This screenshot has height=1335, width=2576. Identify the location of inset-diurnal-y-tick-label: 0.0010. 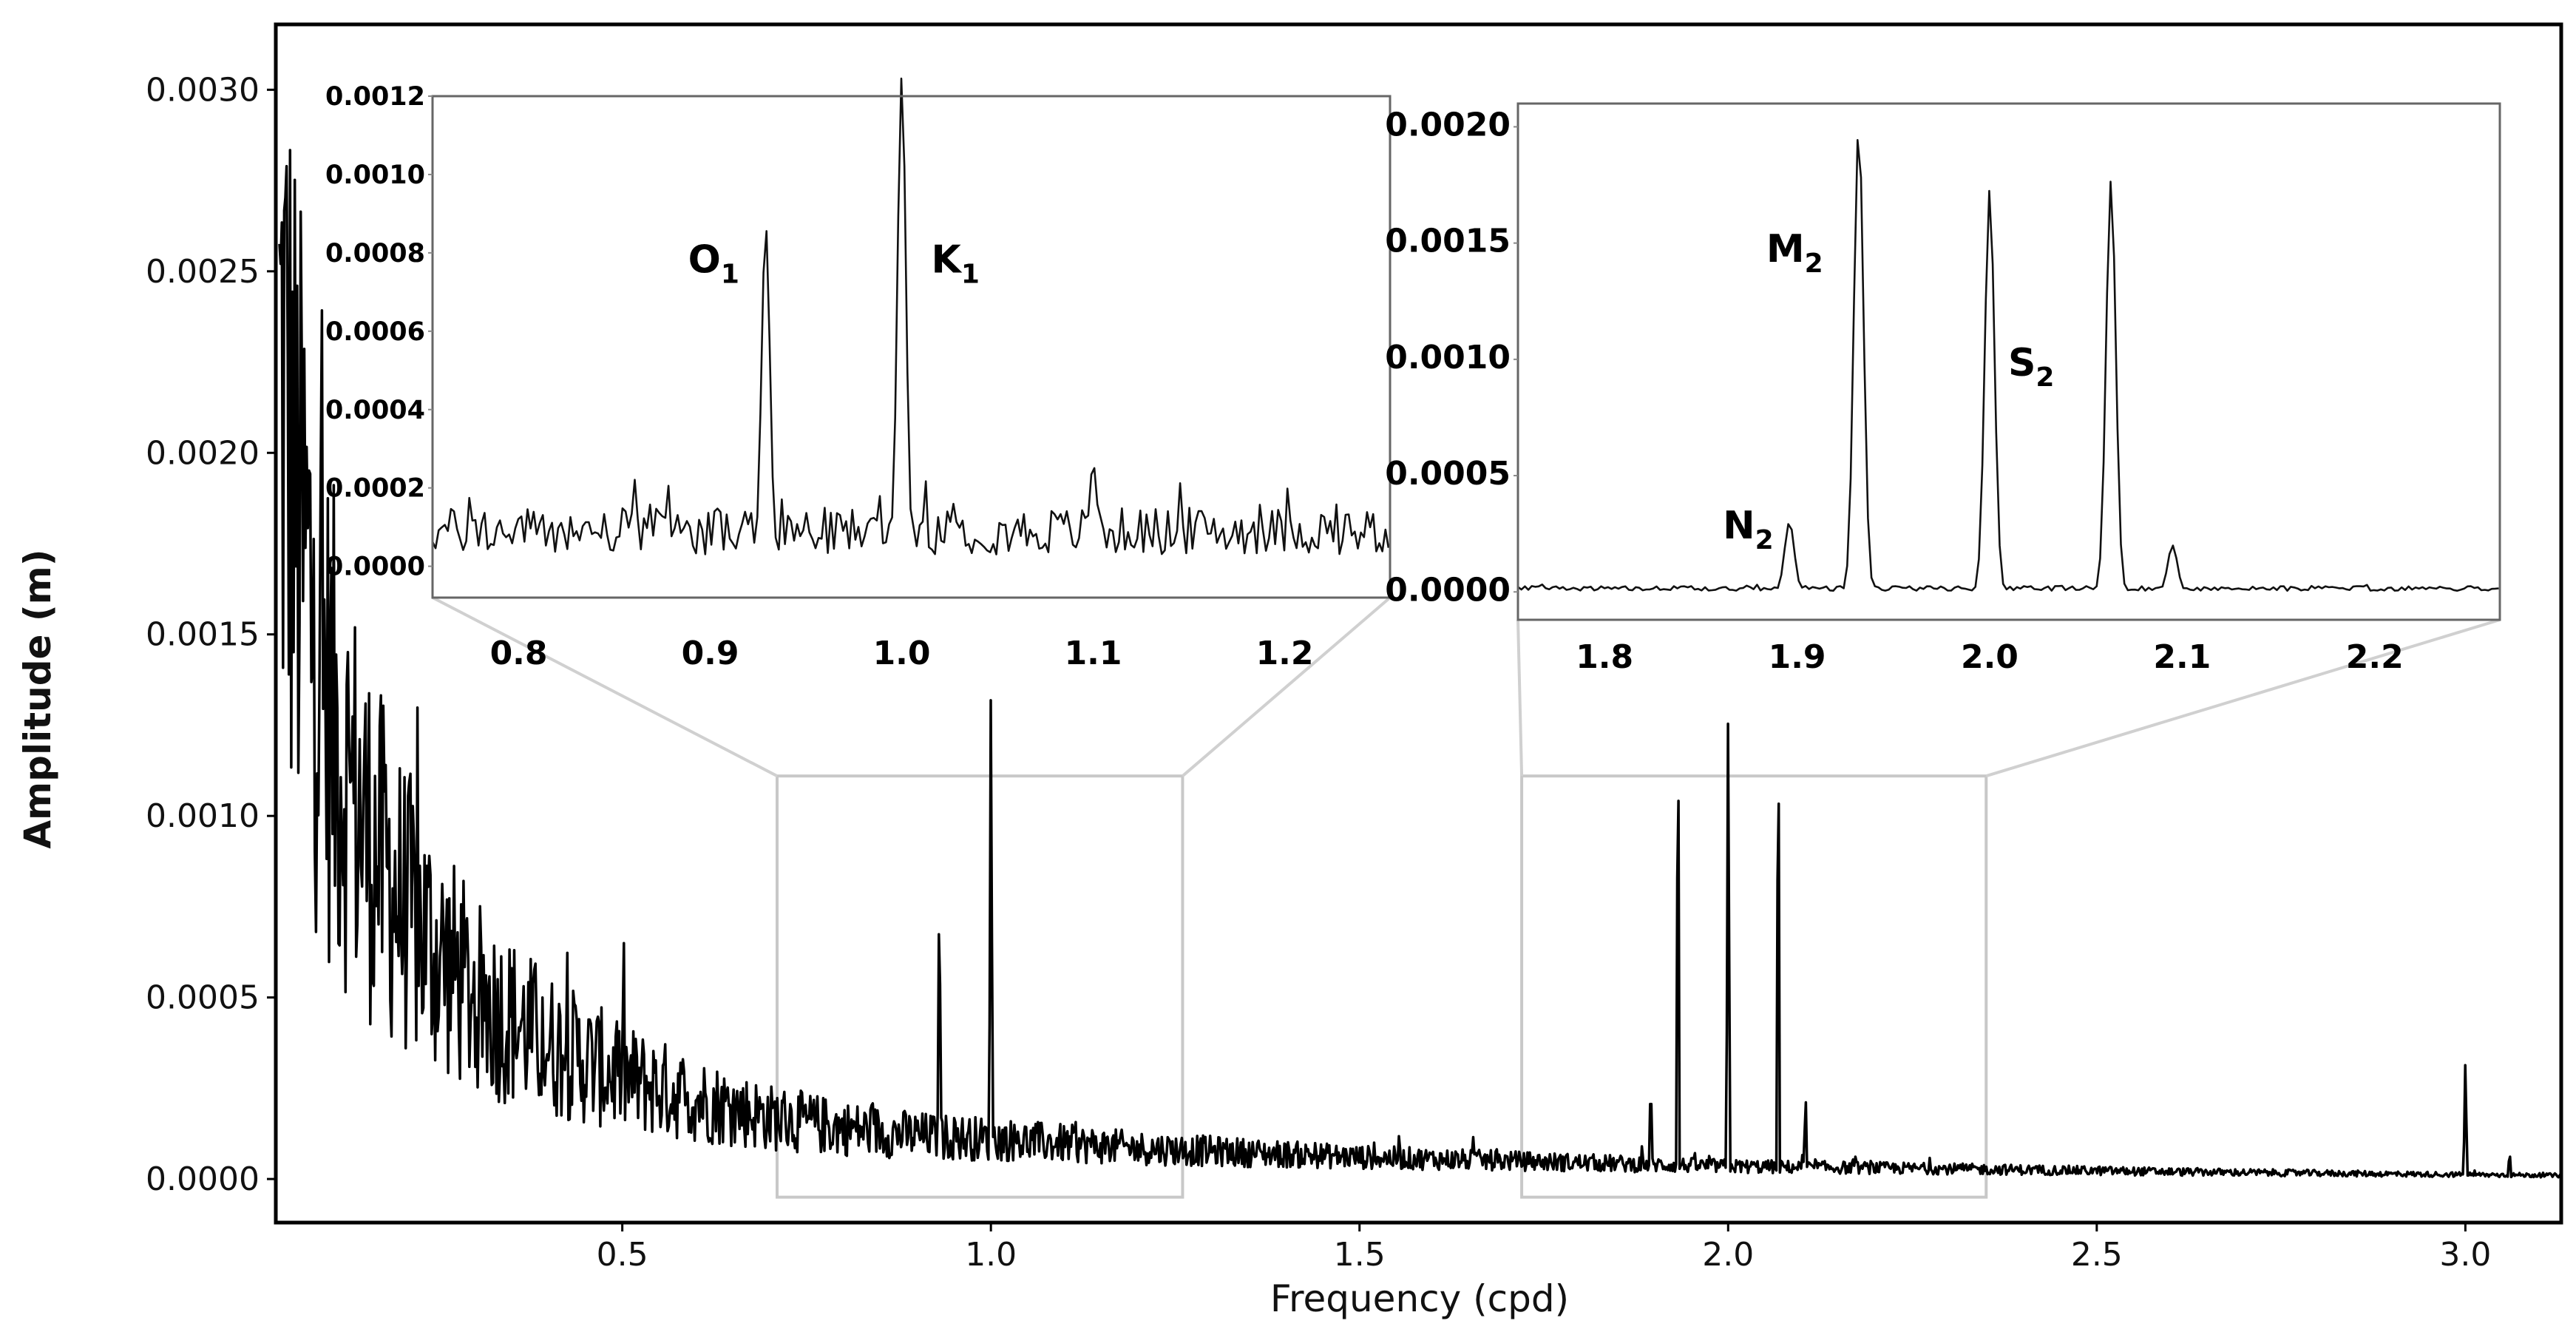
(375, 175).